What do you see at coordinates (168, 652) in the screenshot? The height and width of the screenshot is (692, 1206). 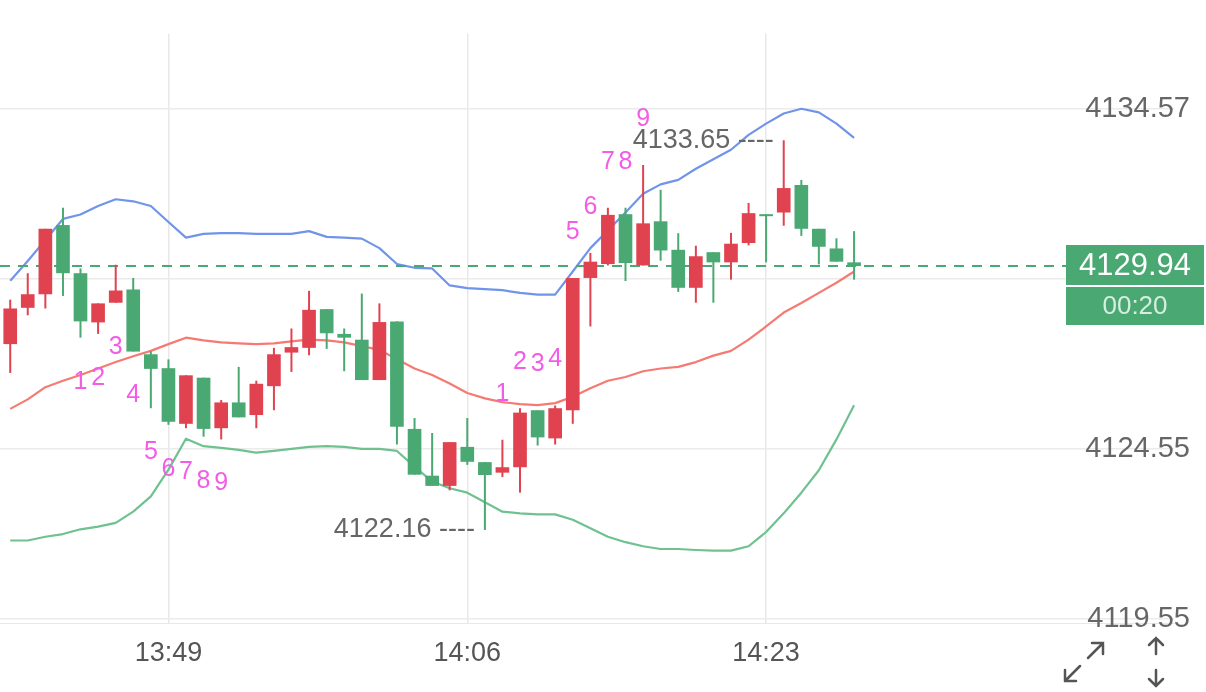 I see `x-tick-label: 13:49` at bounding box center [168, 652].